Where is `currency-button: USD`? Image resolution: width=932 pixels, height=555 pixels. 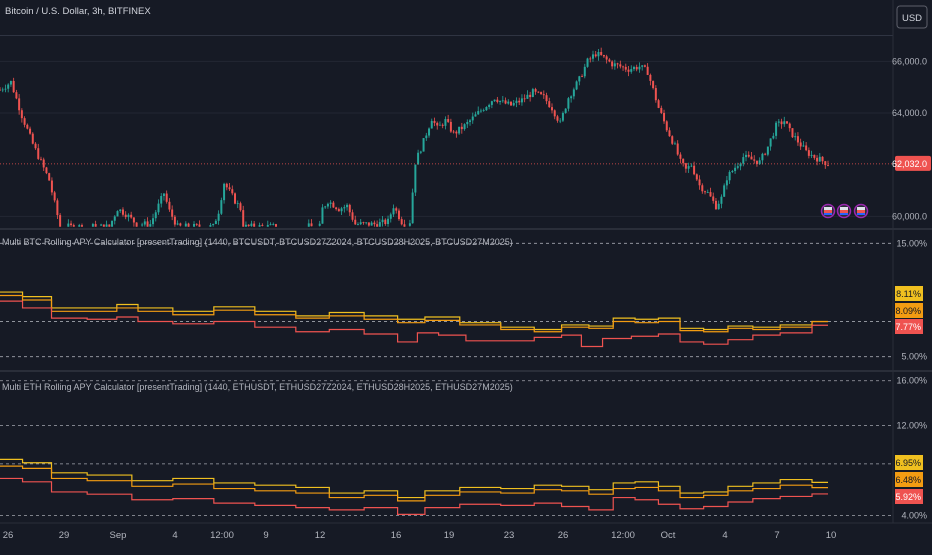 currency-button: USD is located at coordinates (912, 17).